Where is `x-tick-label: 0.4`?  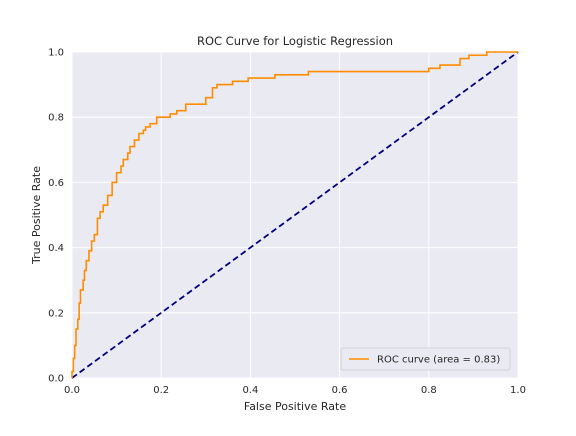
x-tick-label: 0.4 is located at coordinates (250, 390).